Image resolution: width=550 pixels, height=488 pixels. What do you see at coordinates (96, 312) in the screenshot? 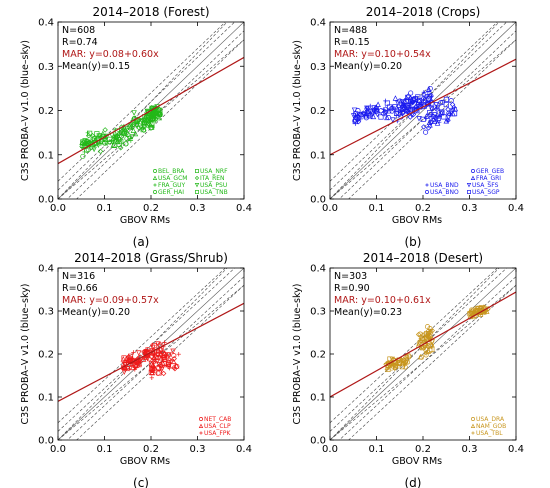
I see `stat-mean: Mean(y)=0.20` at bounding box center [96, 312].